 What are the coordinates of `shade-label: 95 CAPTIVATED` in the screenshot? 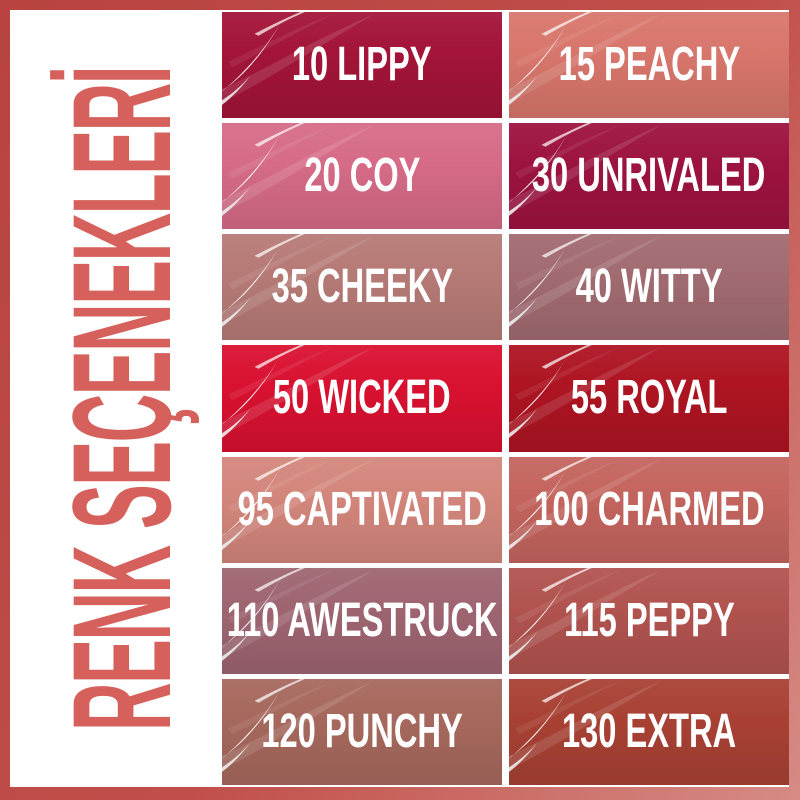 It's located at (362, 509).